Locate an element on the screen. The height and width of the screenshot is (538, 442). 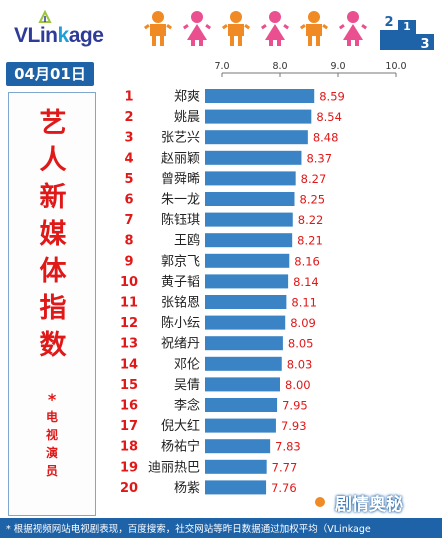
category-label: 倪大红 is located at coordinates (180, 426).